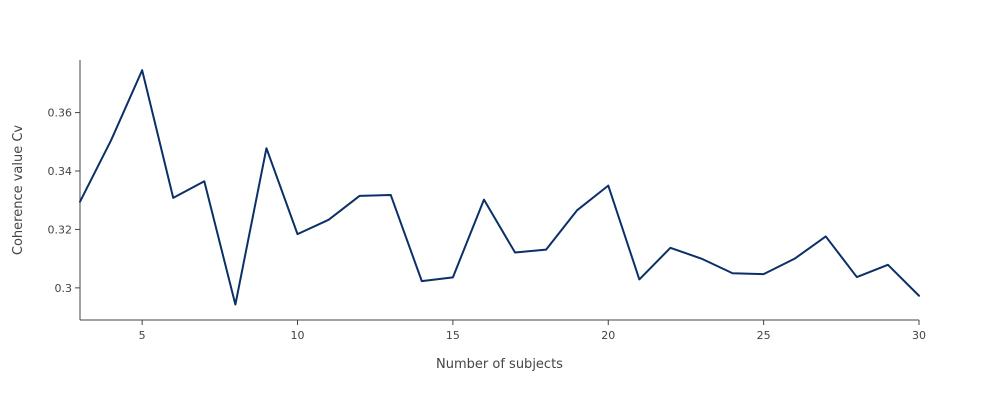 This screenshot has width=1000, height=400. What do you see at coordinates (60, 171) in the screenshot?
I see `y-tick-label: 0.34` at bounding box center [60, 171].